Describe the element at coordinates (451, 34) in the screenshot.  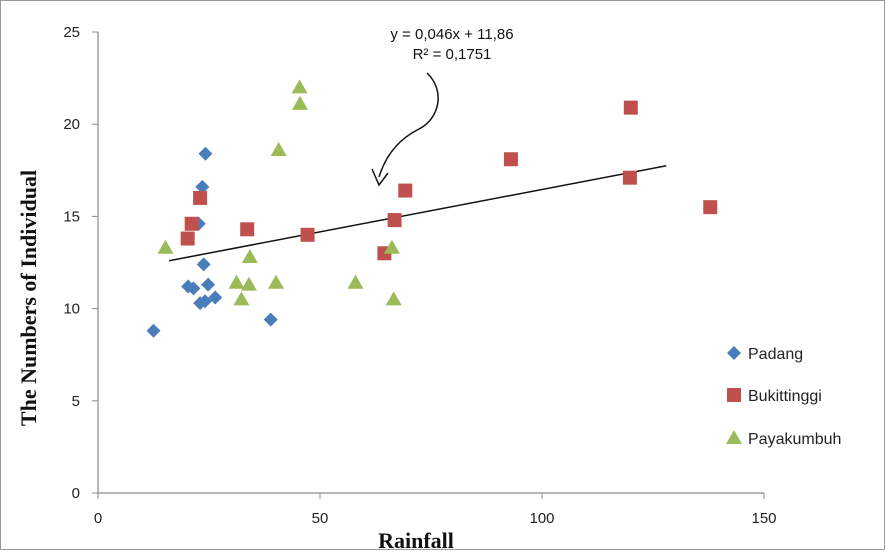
I see `trendline-equation: y = 0,046x + 11,86` at that location.